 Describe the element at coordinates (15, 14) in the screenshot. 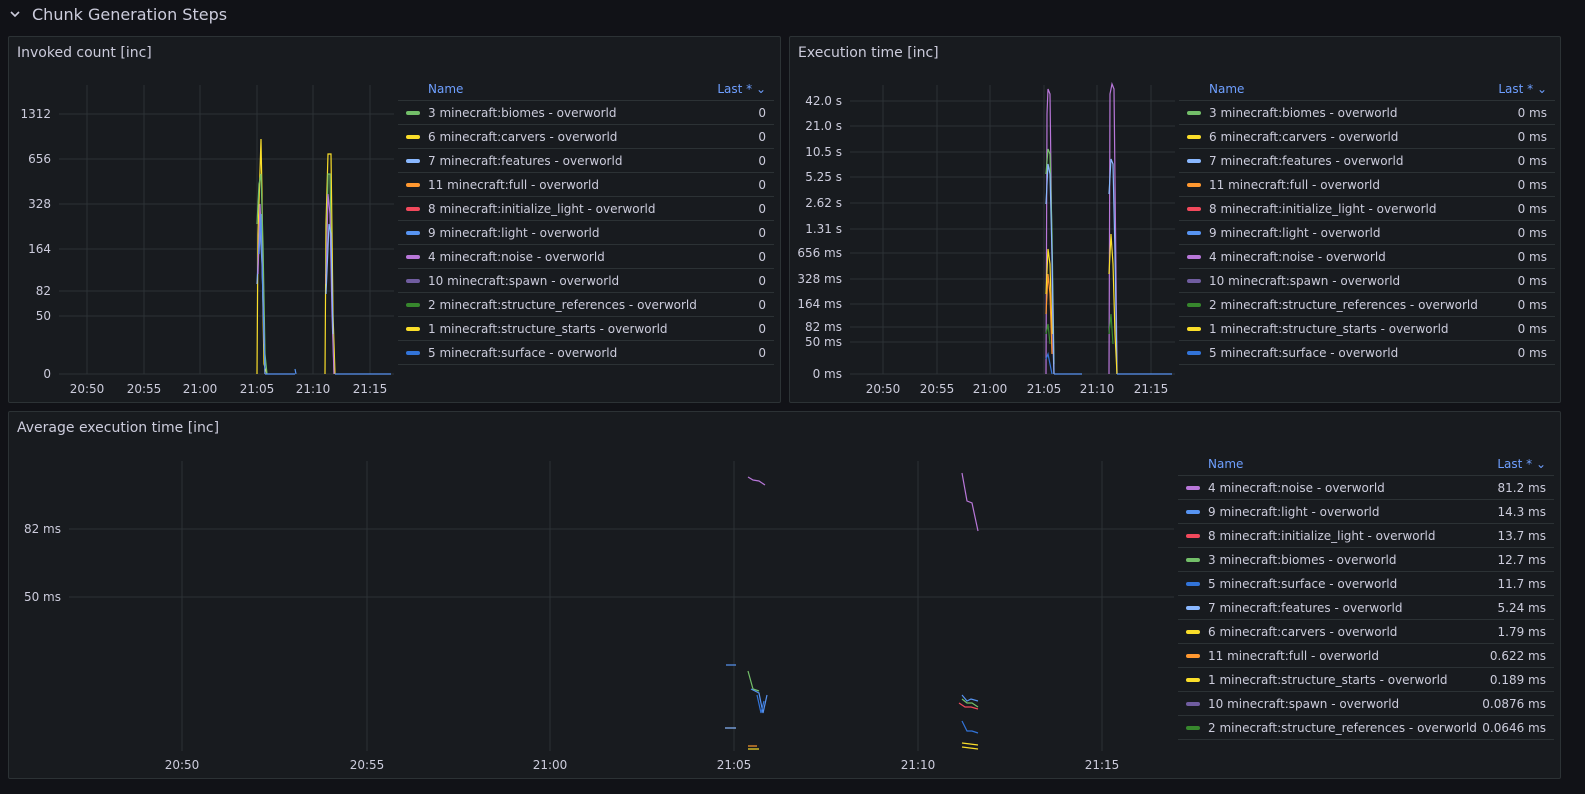

I see `chevron-down-icon` at that location.